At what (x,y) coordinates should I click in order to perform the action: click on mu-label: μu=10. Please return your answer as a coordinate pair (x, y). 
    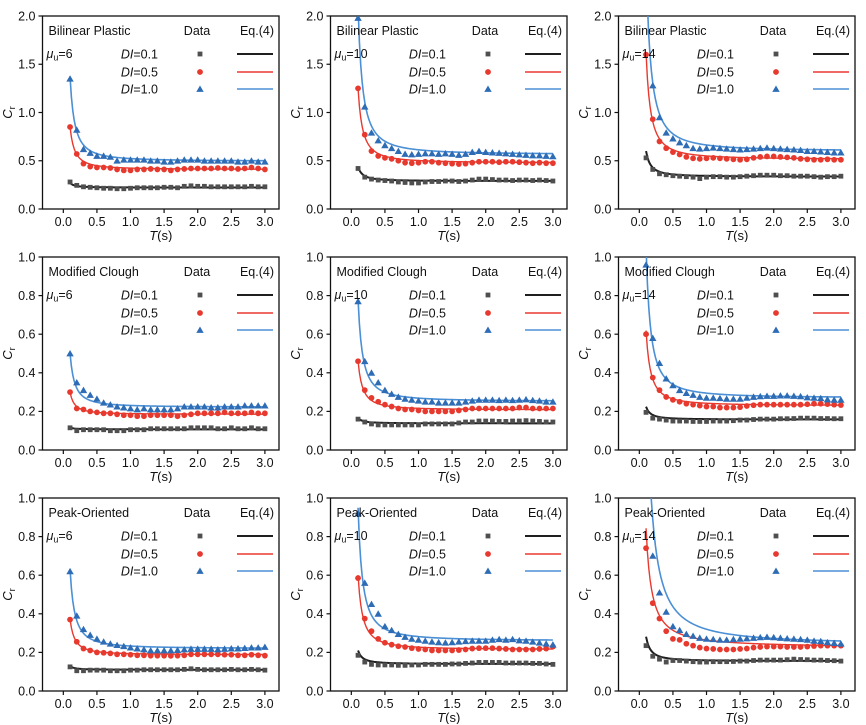
    Looking at the image, I should click on (351, 296).